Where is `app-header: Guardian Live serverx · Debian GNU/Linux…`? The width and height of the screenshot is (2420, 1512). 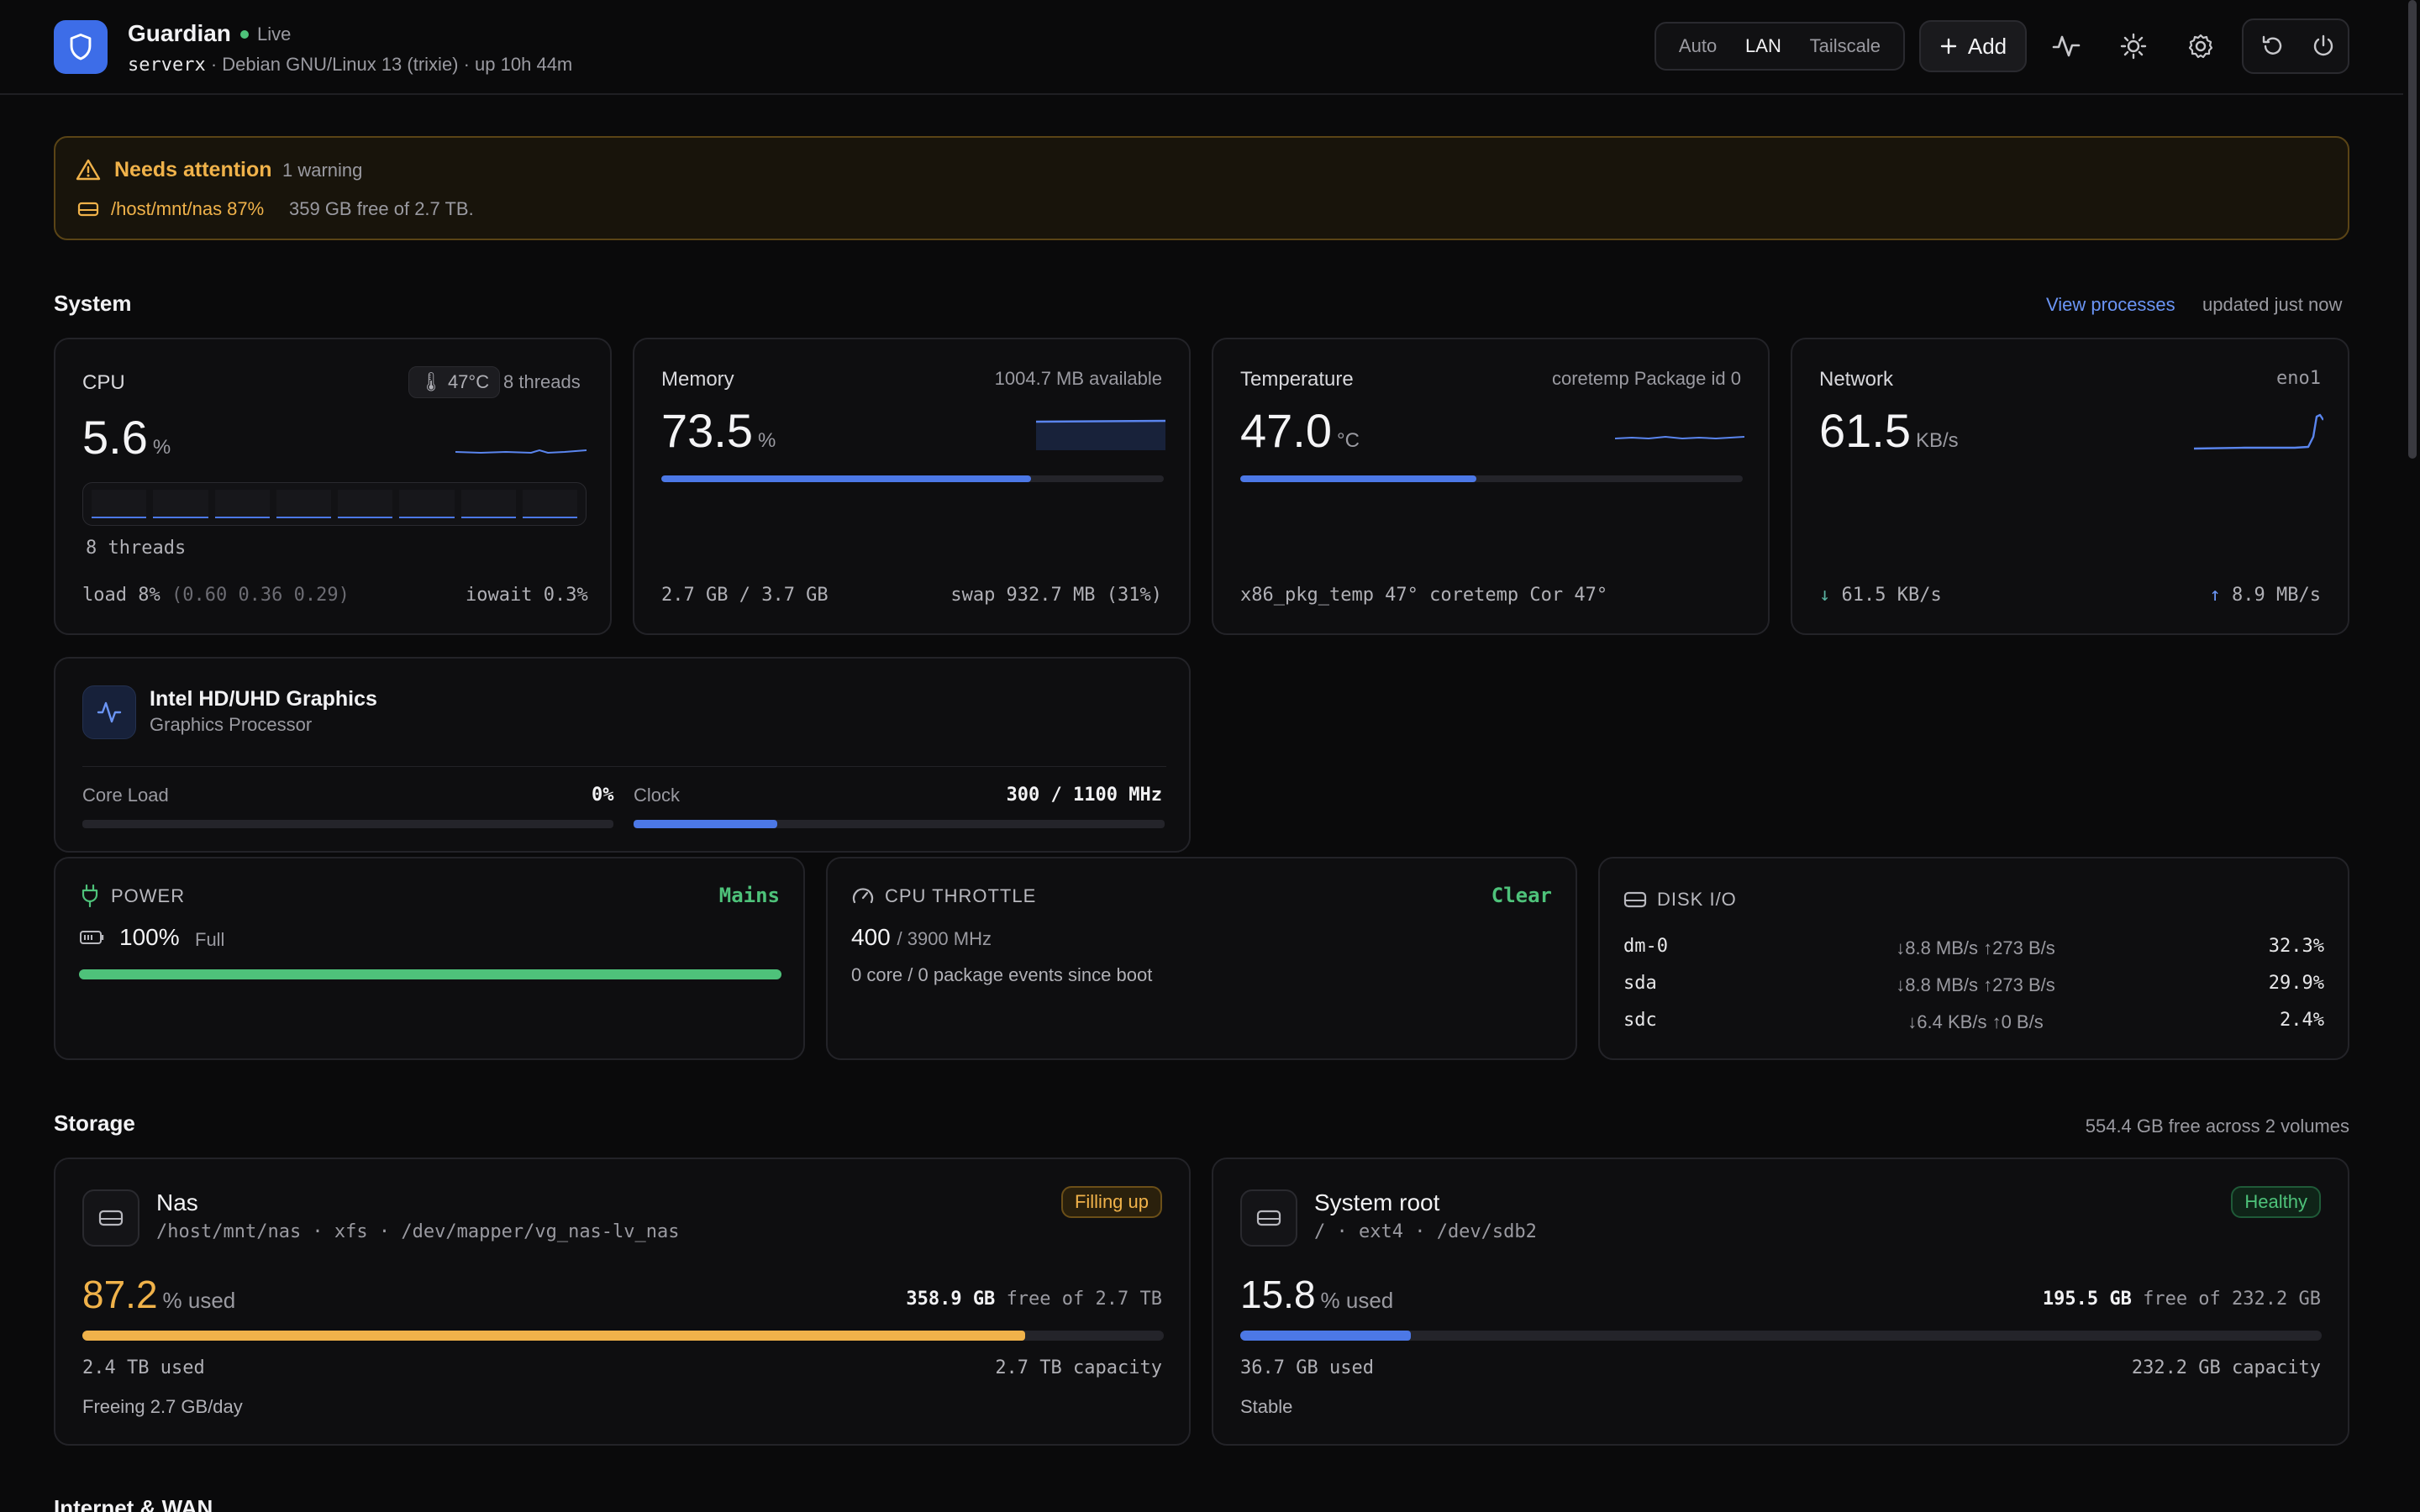 app-header: Guardian Live serverx · Debian GNU/Linux… is located at coordinates (1201, 47).